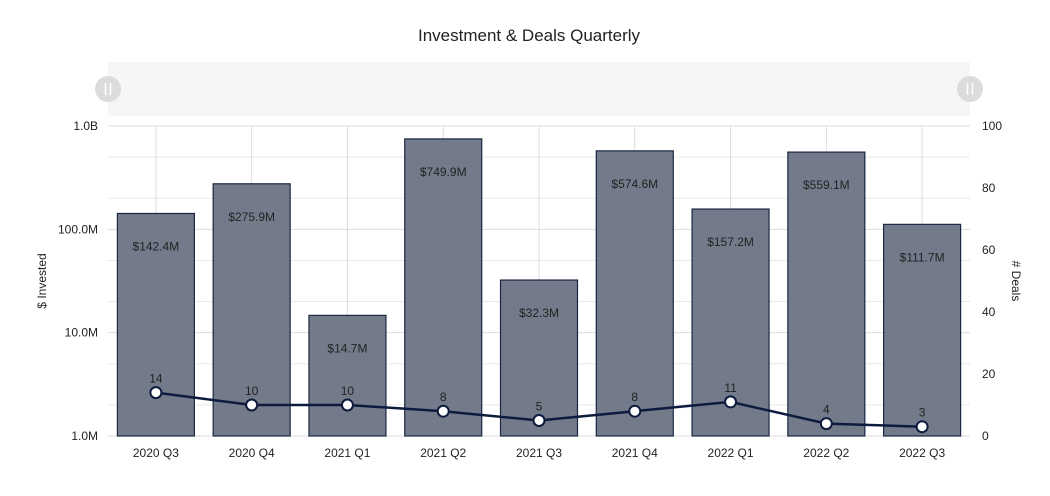  I want to click on right-axis-title: # Deals, so click(1016, 281).